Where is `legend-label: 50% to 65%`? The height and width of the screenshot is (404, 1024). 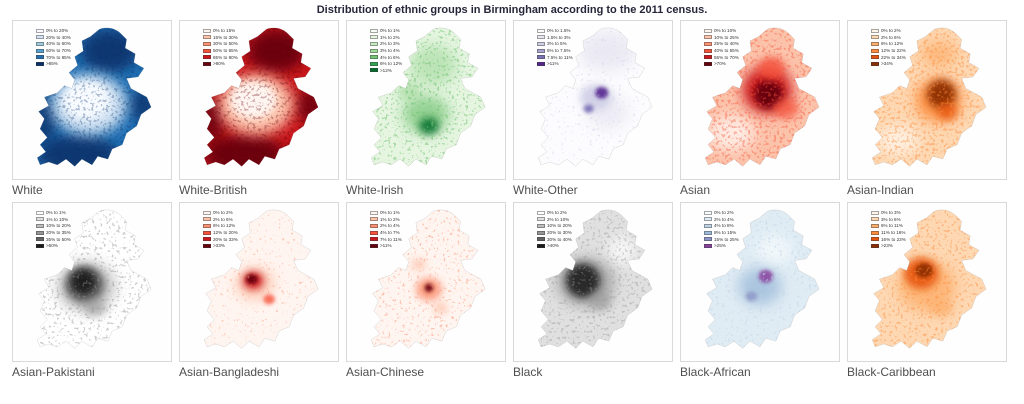 legend-label: 50% to 65% is located at coordinates (225, 51).